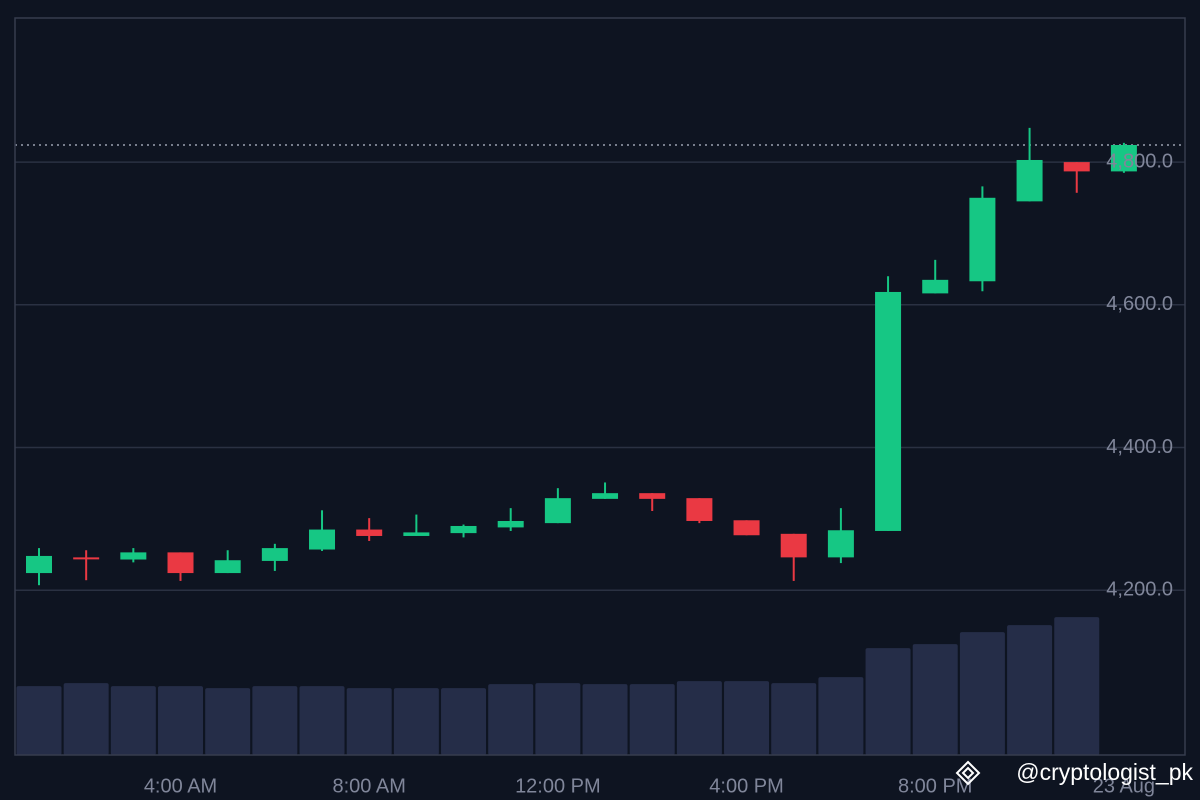  I want to click on watermark: @cryptologist_pk, so click(1104, 772).